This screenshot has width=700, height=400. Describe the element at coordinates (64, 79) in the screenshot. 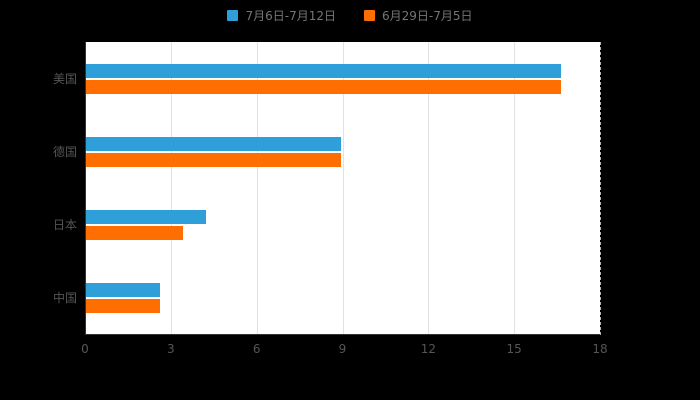

I see `y-axis-label-美国: 美国` at that location.